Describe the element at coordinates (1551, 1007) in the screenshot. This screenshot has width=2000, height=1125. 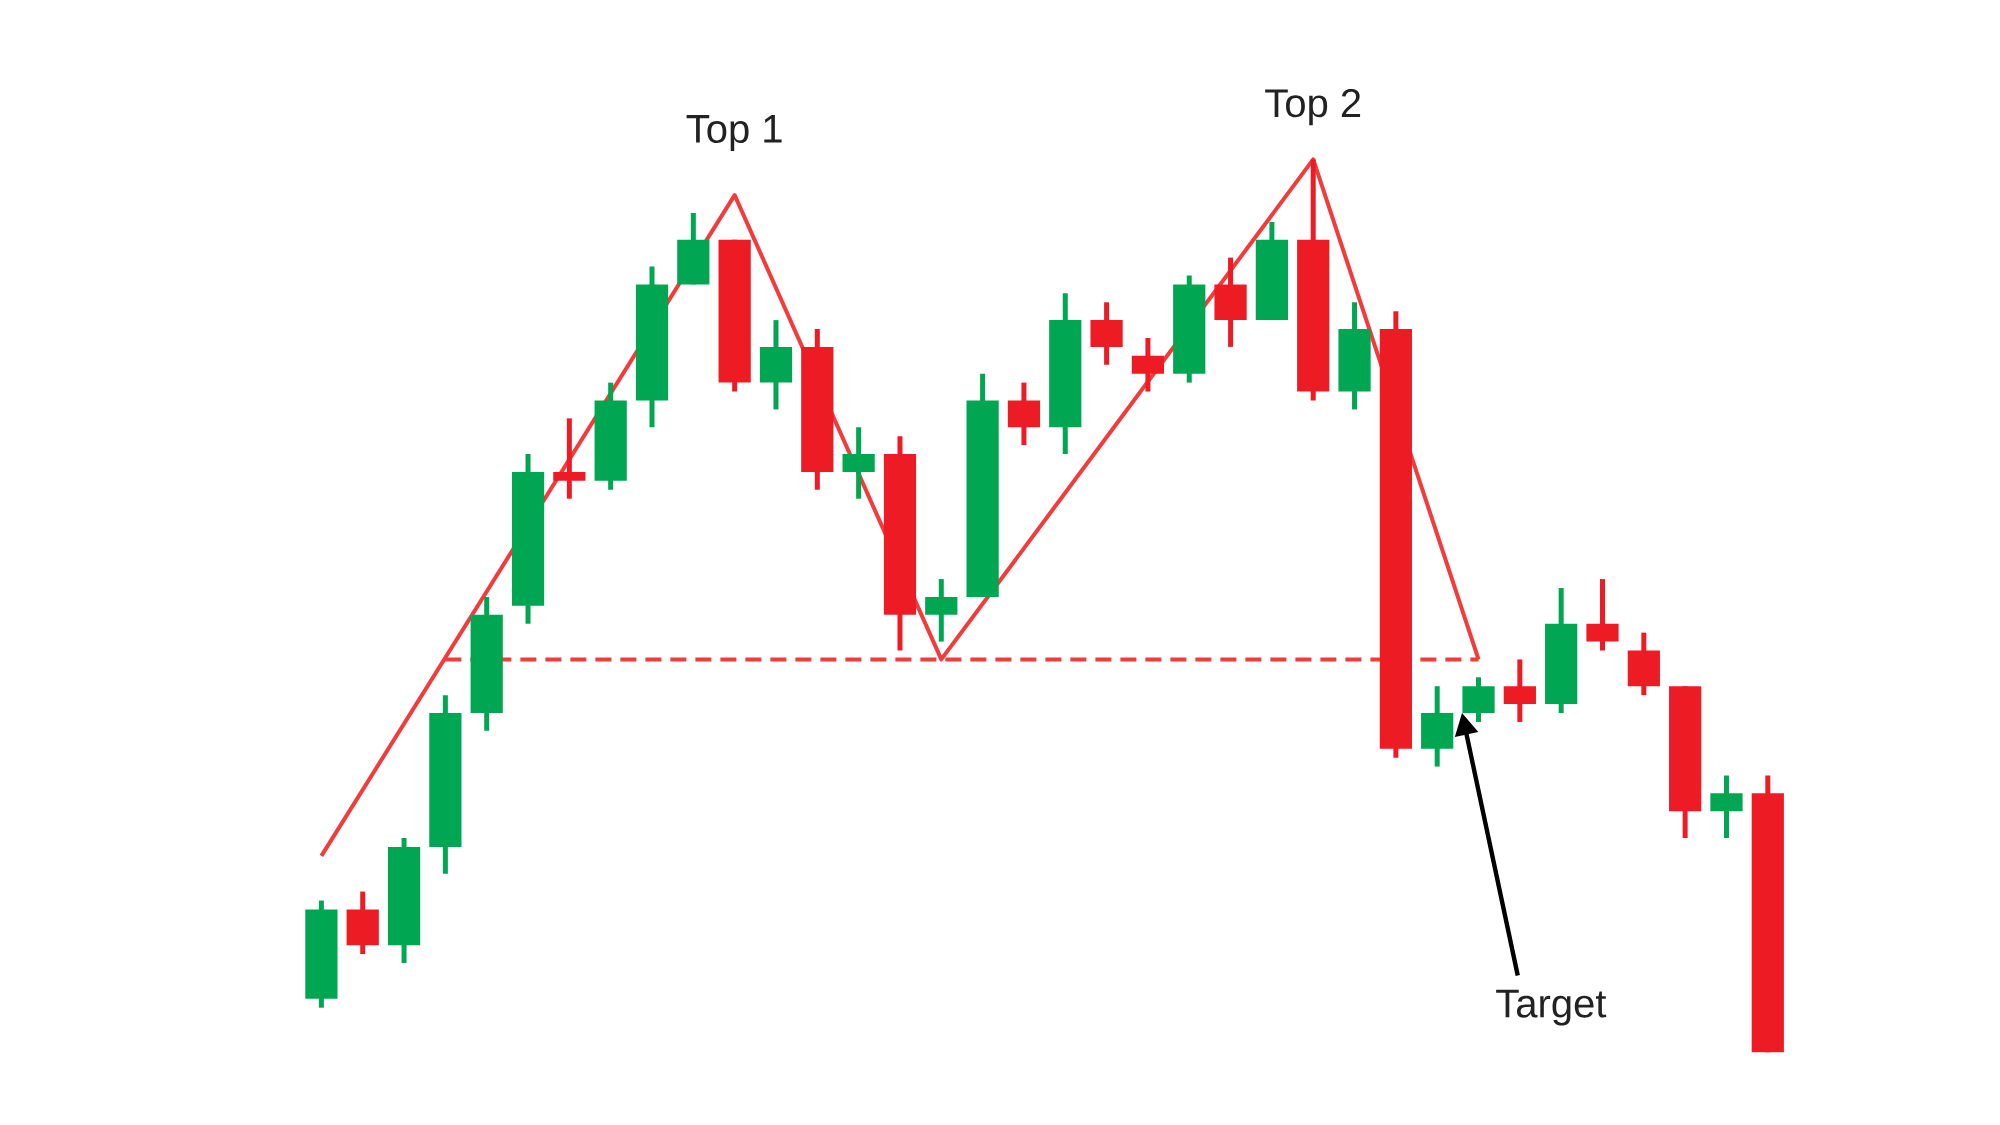
I see `annotation: Target` at that location.